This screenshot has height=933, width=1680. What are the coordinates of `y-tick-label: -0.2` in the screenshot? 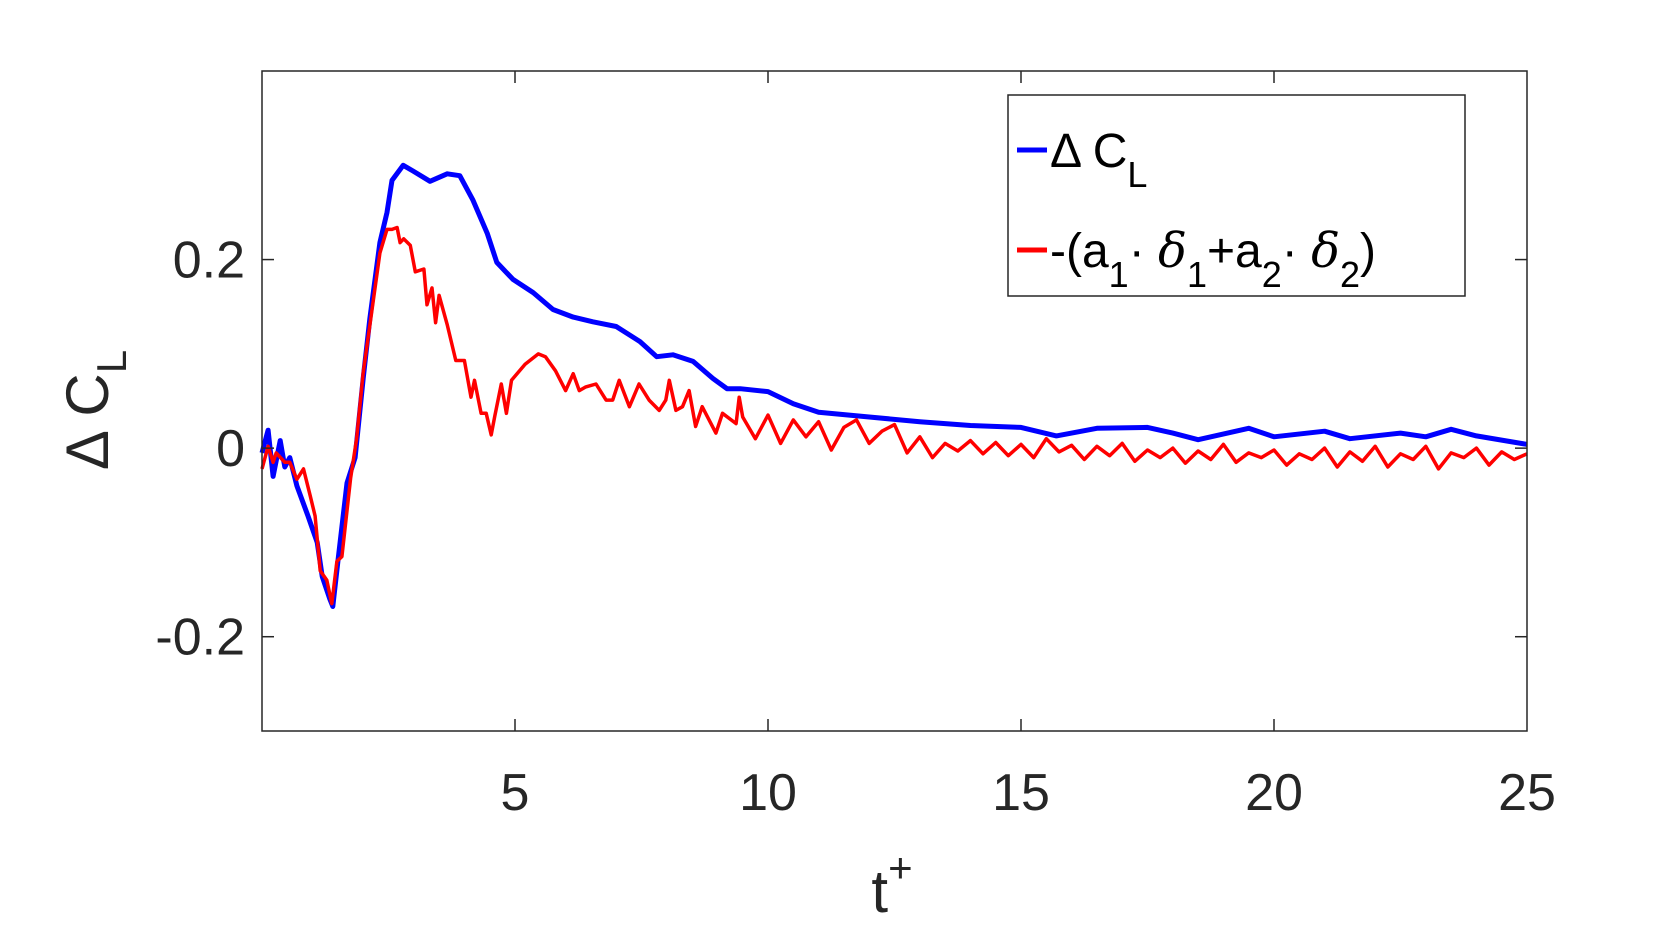 It's located at (200, 638).